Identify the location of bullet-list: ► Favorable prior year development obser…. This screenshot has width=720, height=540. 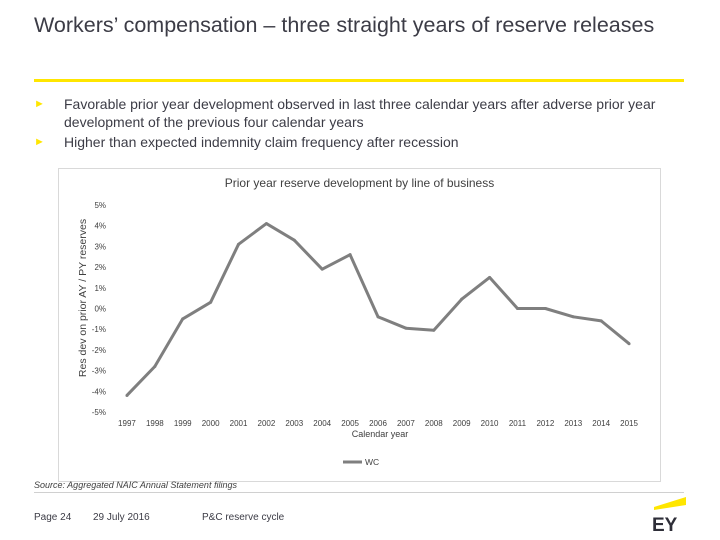
(364, 124).